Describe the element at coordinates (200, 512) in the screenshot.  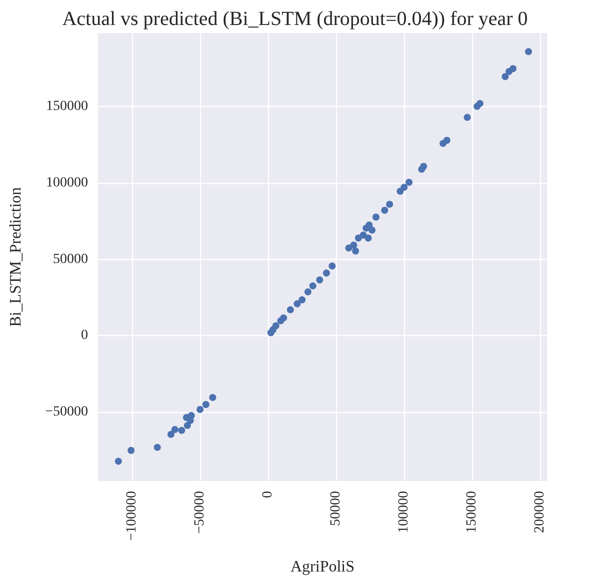
I see `x-tick-label: −50000` at that location.